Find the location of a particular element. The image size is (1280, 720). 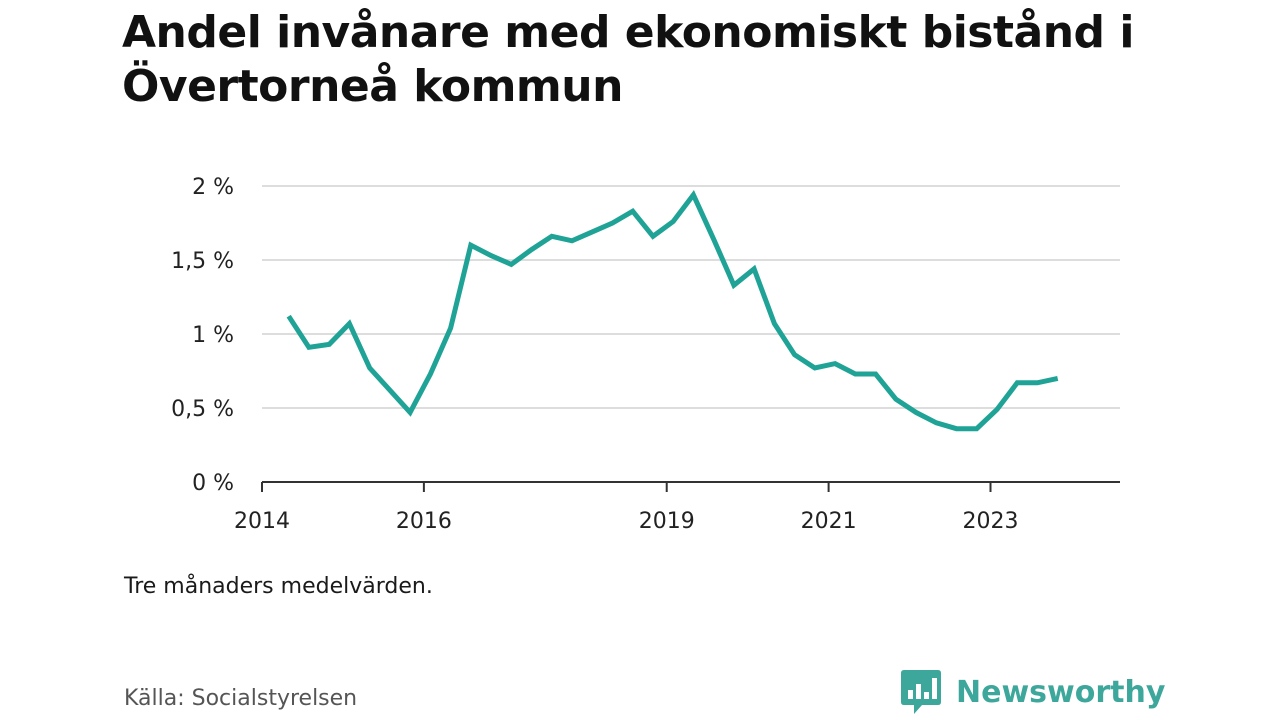

y-axis: 0 % 0,5 % 1 % 1,5 % 2 % is located at coordinates (202, 335).